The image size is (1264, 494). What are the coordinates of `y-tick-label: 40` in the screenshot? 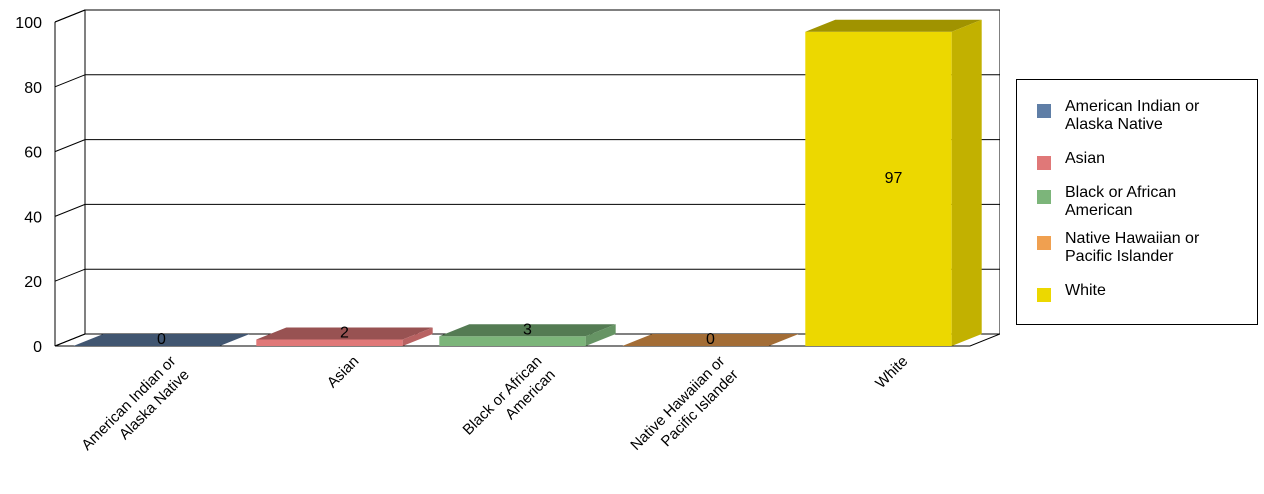 It's located at (33, 217).